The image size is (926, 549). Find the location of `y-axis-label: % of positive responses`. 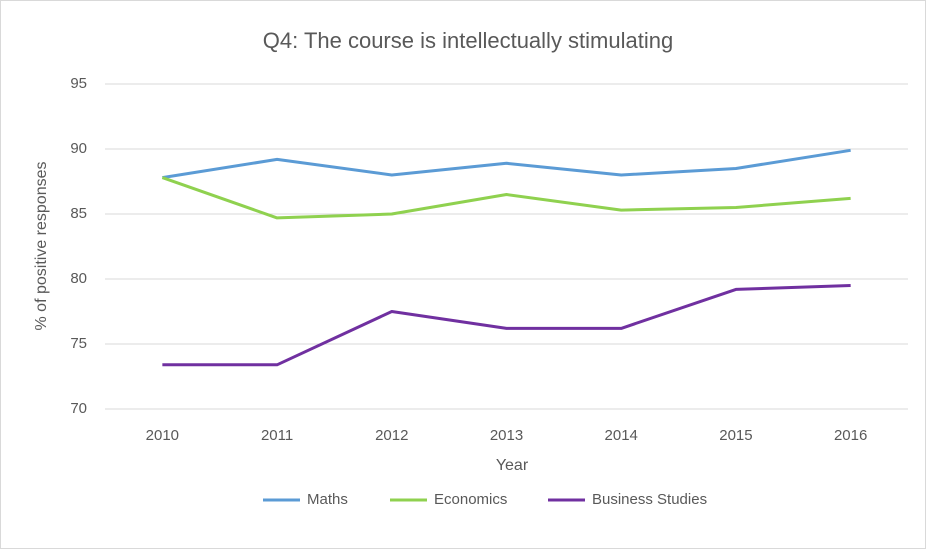

y-axis-label: % of positive responses is located at coordinates (41, 246).